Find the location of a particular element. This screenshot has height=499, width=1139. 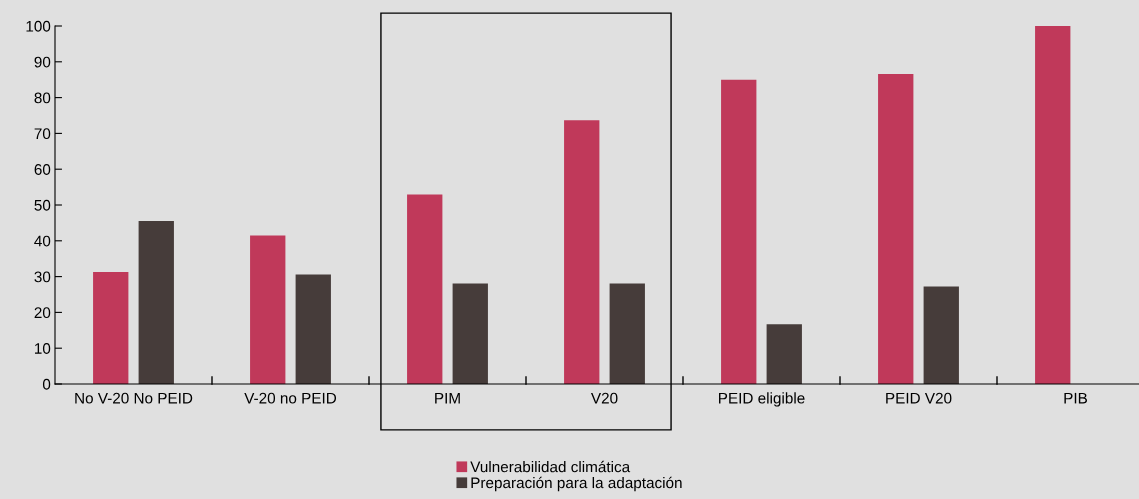

y-tick-label: 100 is located at coordinates (38, 26).